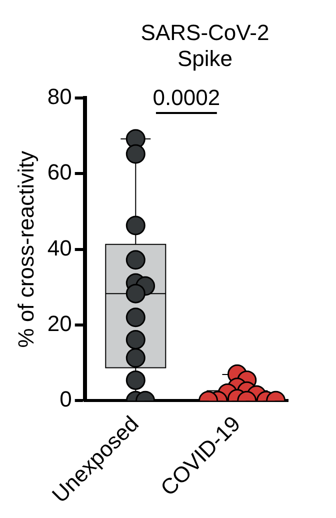  What do you see at coordinates (59, 247) in the screenshot?
I see `y-tick-label: 40` at bounding box center [59, 247].